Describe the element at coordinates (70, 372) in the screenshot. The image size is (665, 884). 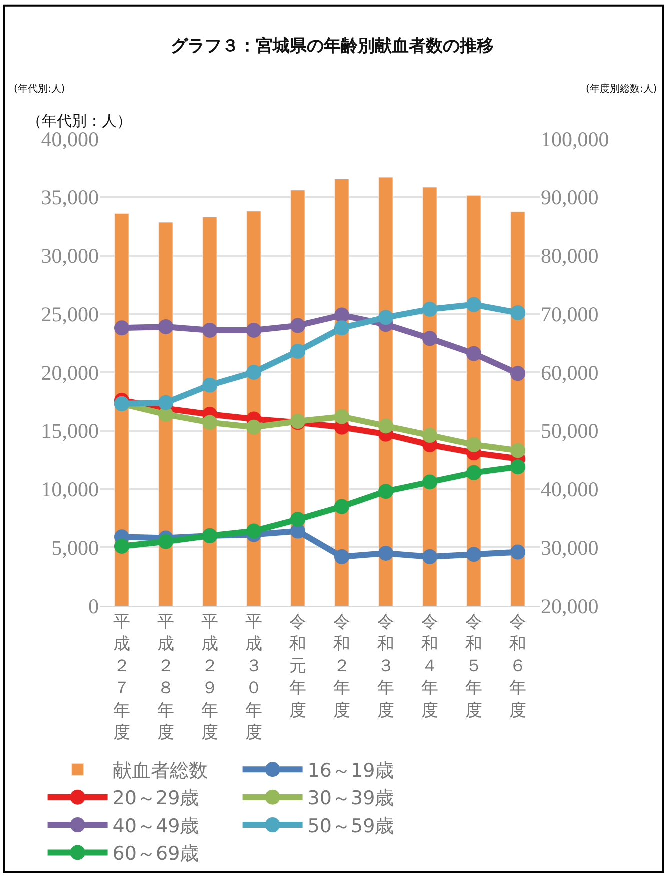
I see `y-tick-label: 20,000` at that location.